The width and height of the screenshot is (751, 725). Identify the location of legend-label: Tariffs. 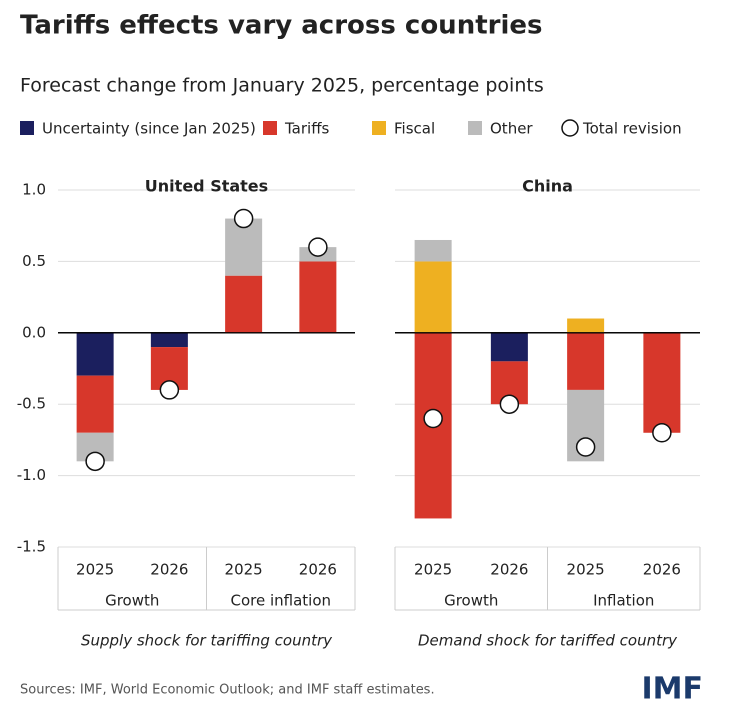
(307, 129).